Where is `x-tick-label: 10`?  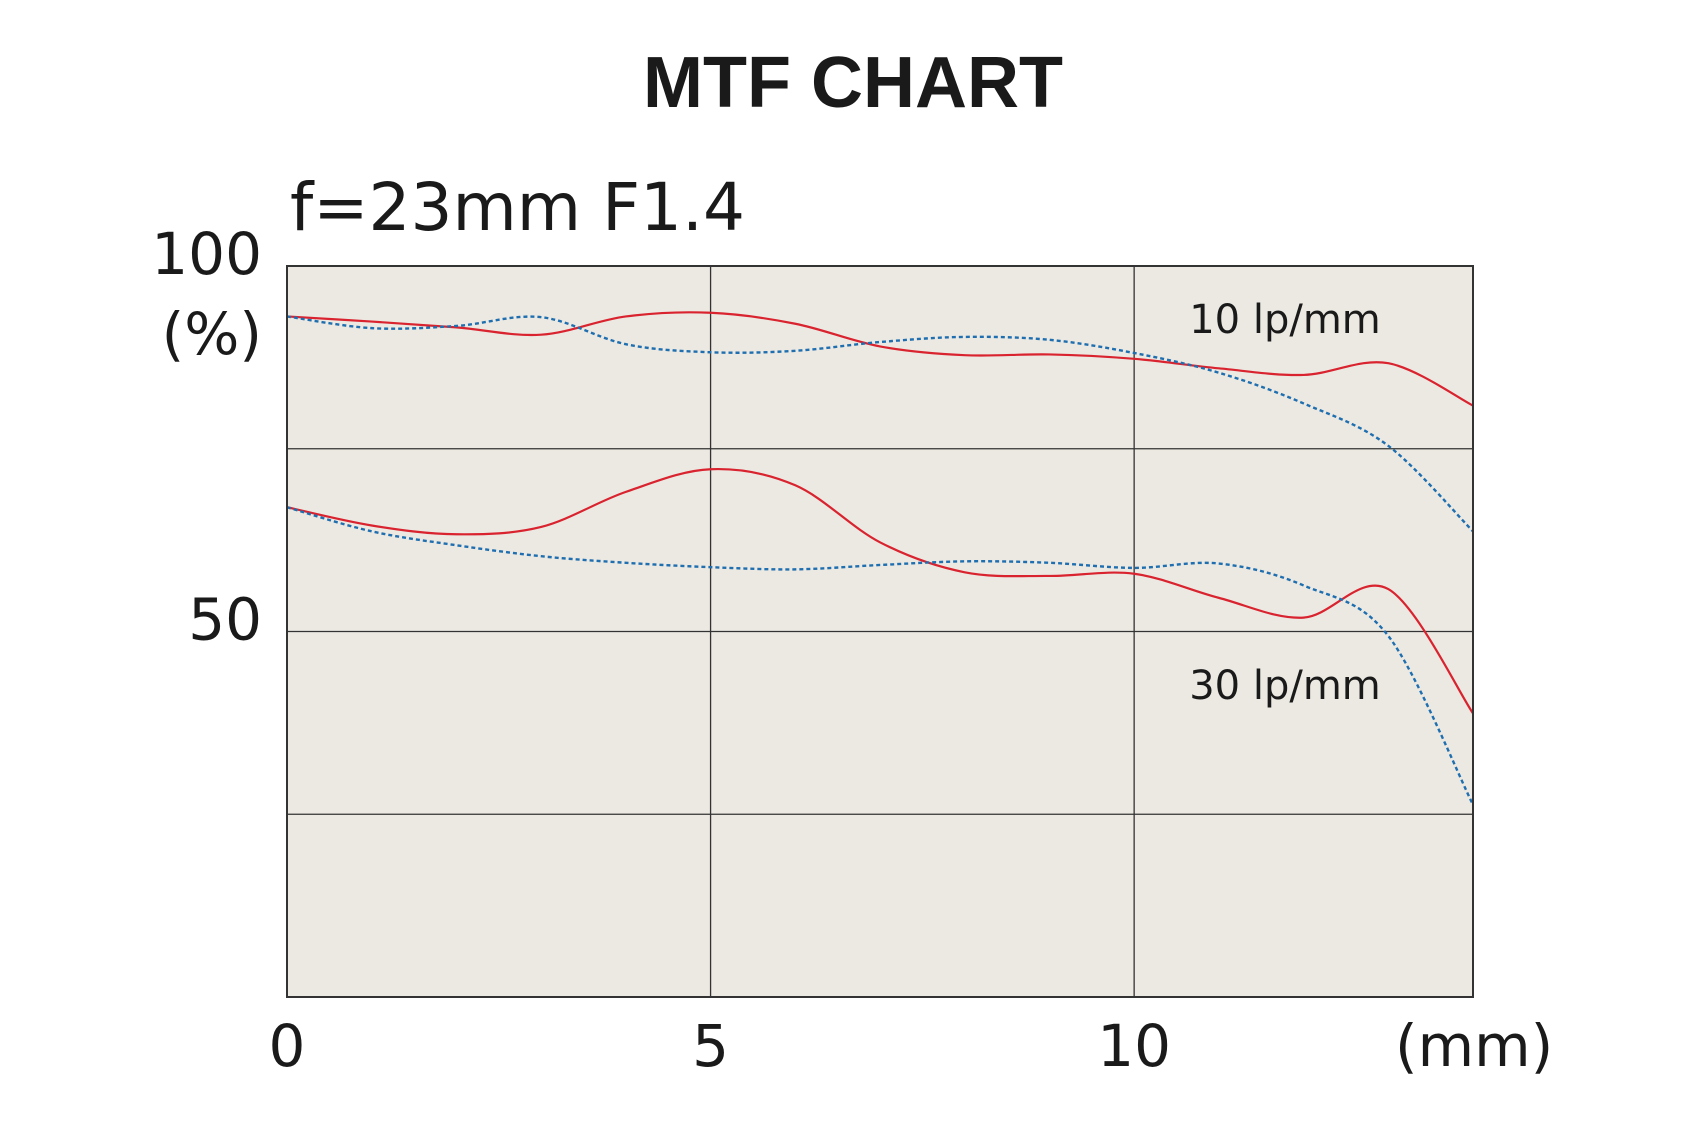 x-tick-label: 10 is located at coordinates (1134, 1046).